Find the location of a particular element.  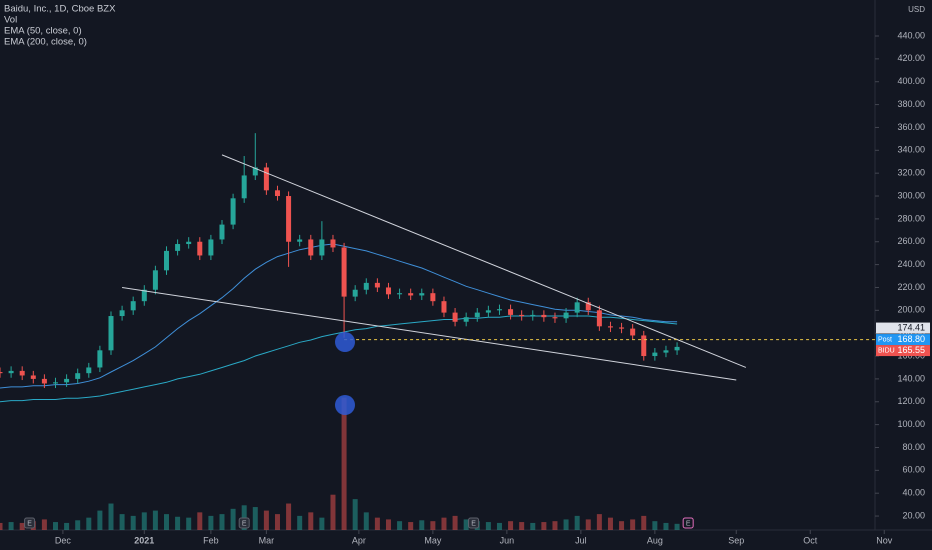

y-tick-label: 400.00 is located at coordinates (911, 81).